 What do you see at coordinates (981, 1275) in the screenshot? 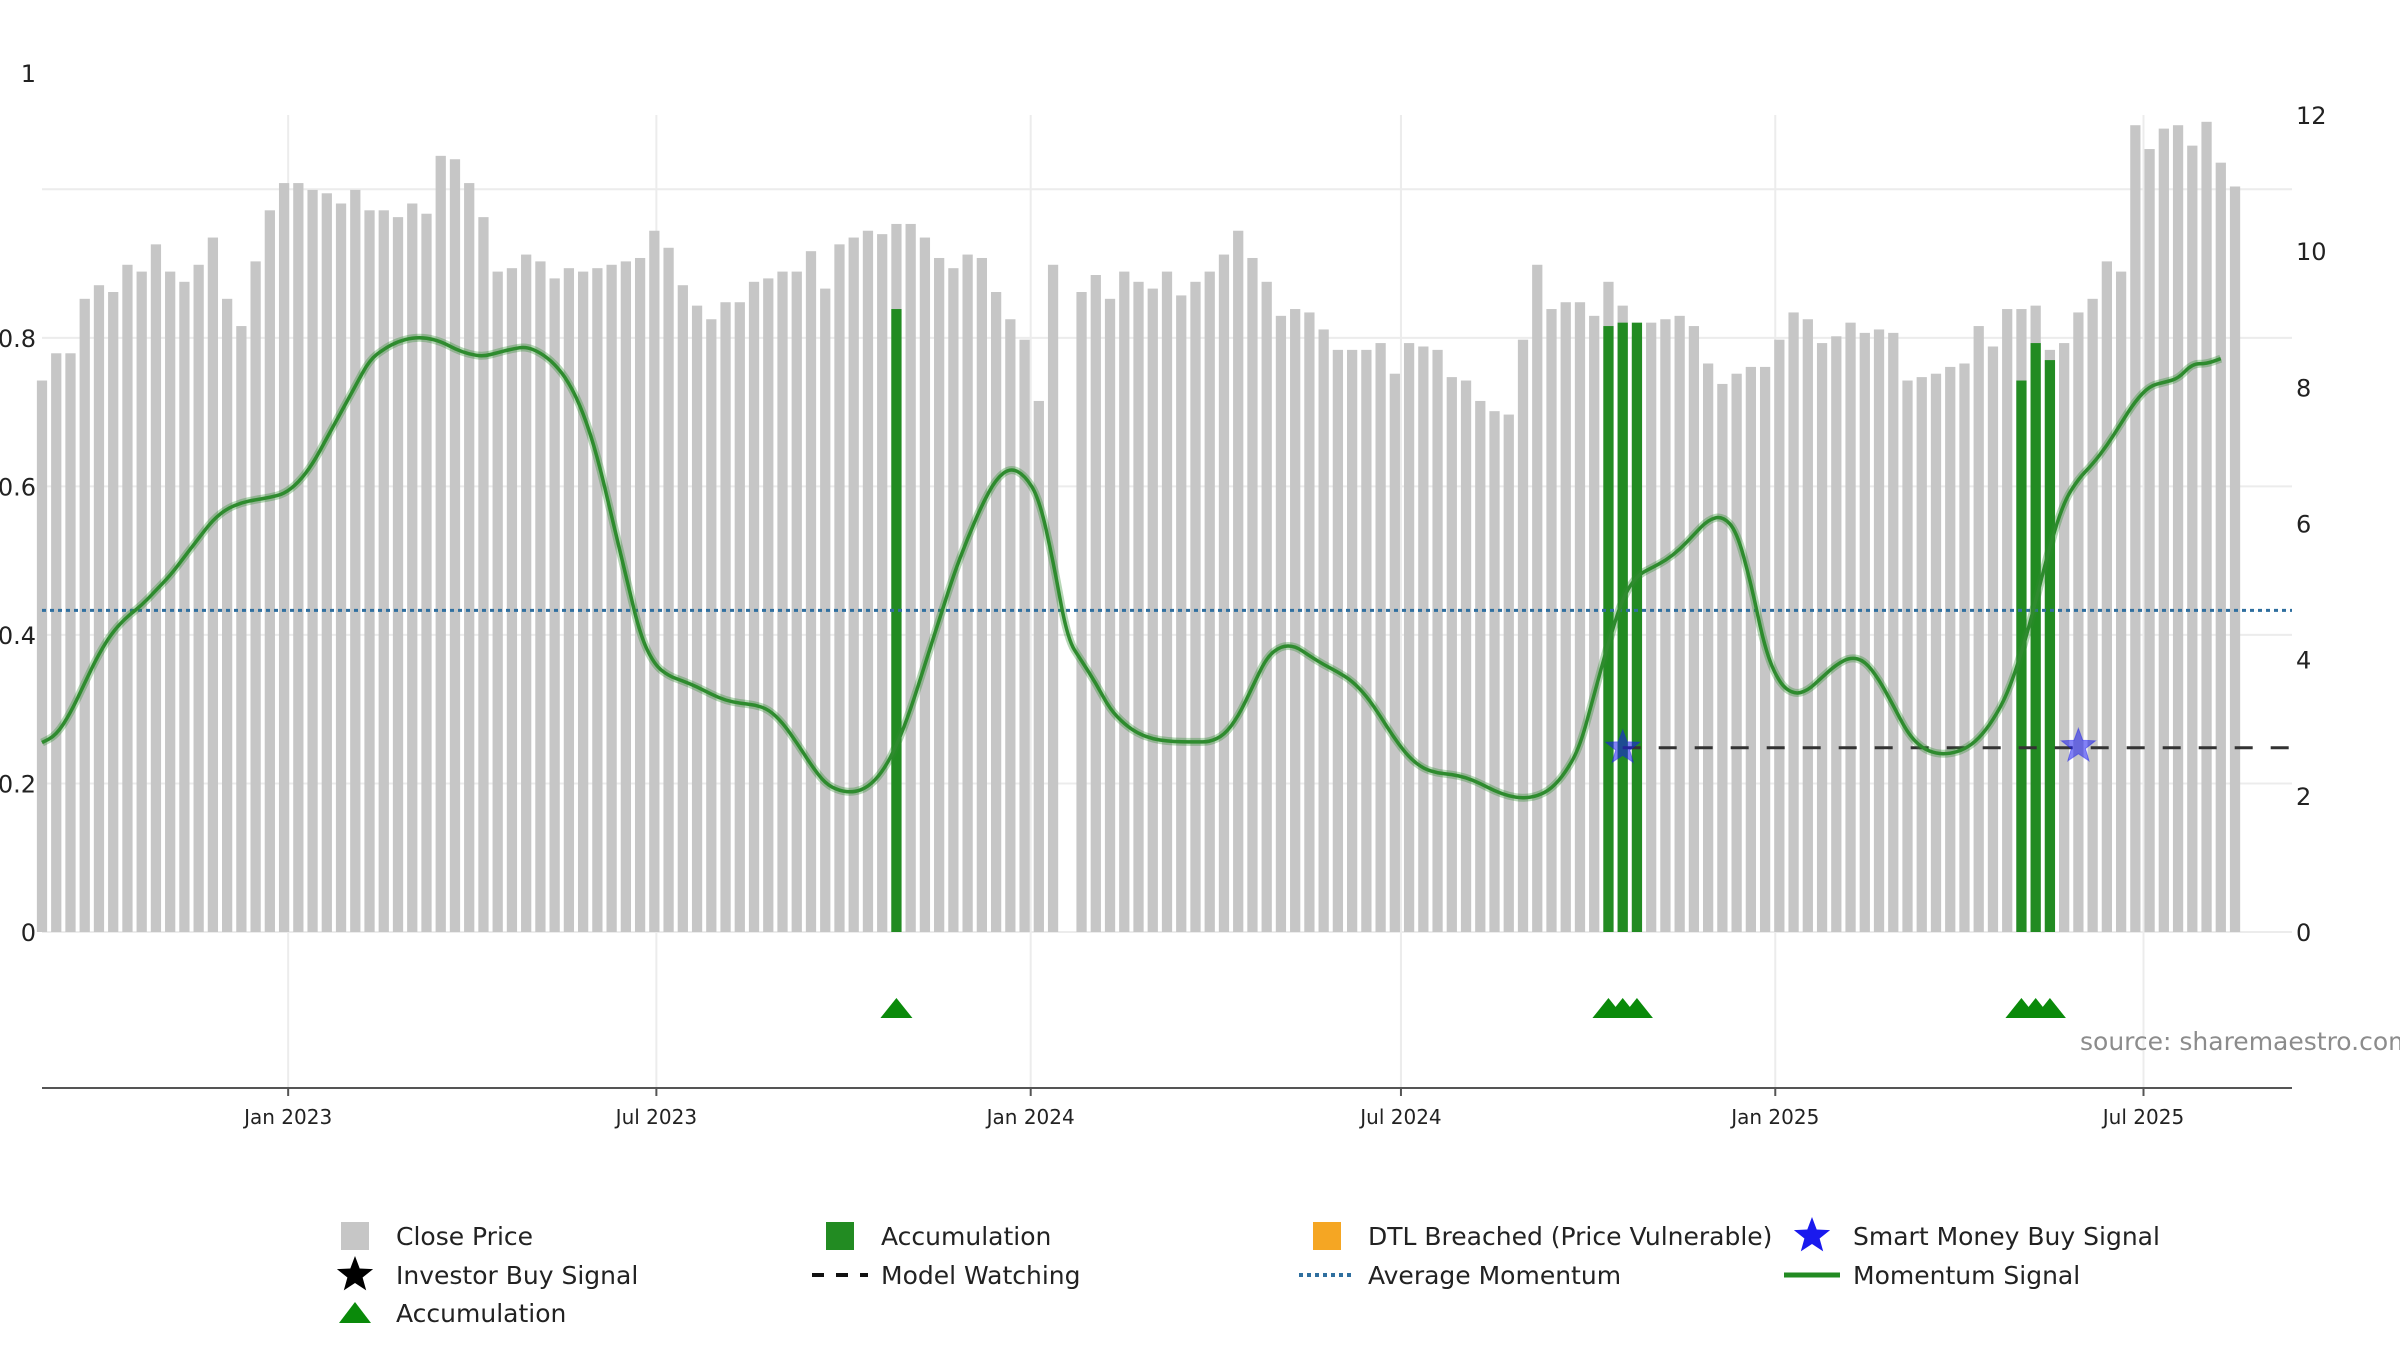
I see `legend-label: Model Watching` at bounding box center [981, 1275].